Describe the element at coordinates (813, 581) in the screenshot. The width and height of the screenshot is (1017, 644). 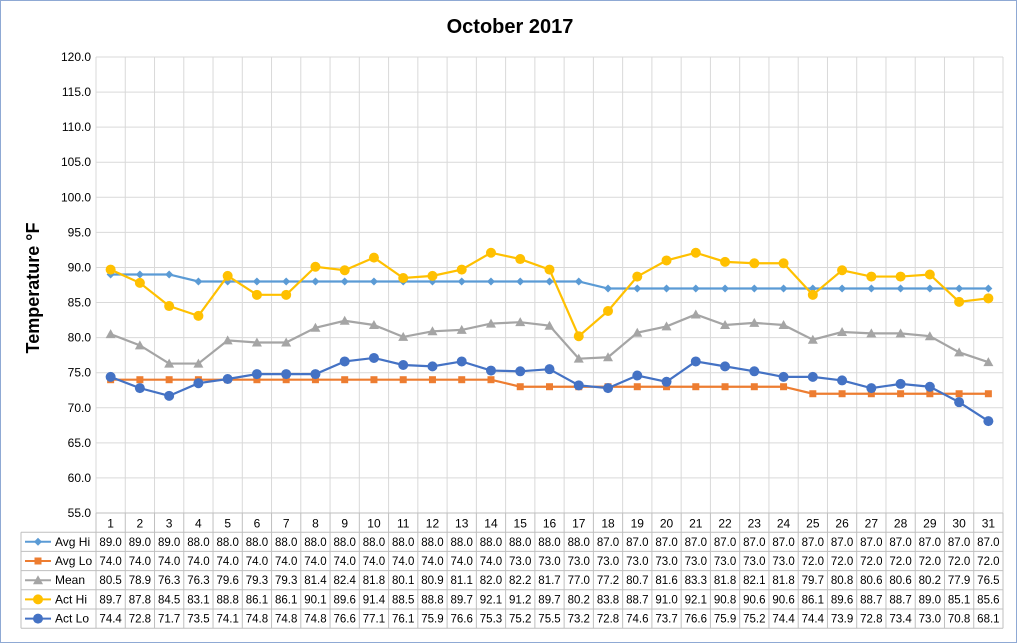
I see `table-value-mean: 79.7` at that location.